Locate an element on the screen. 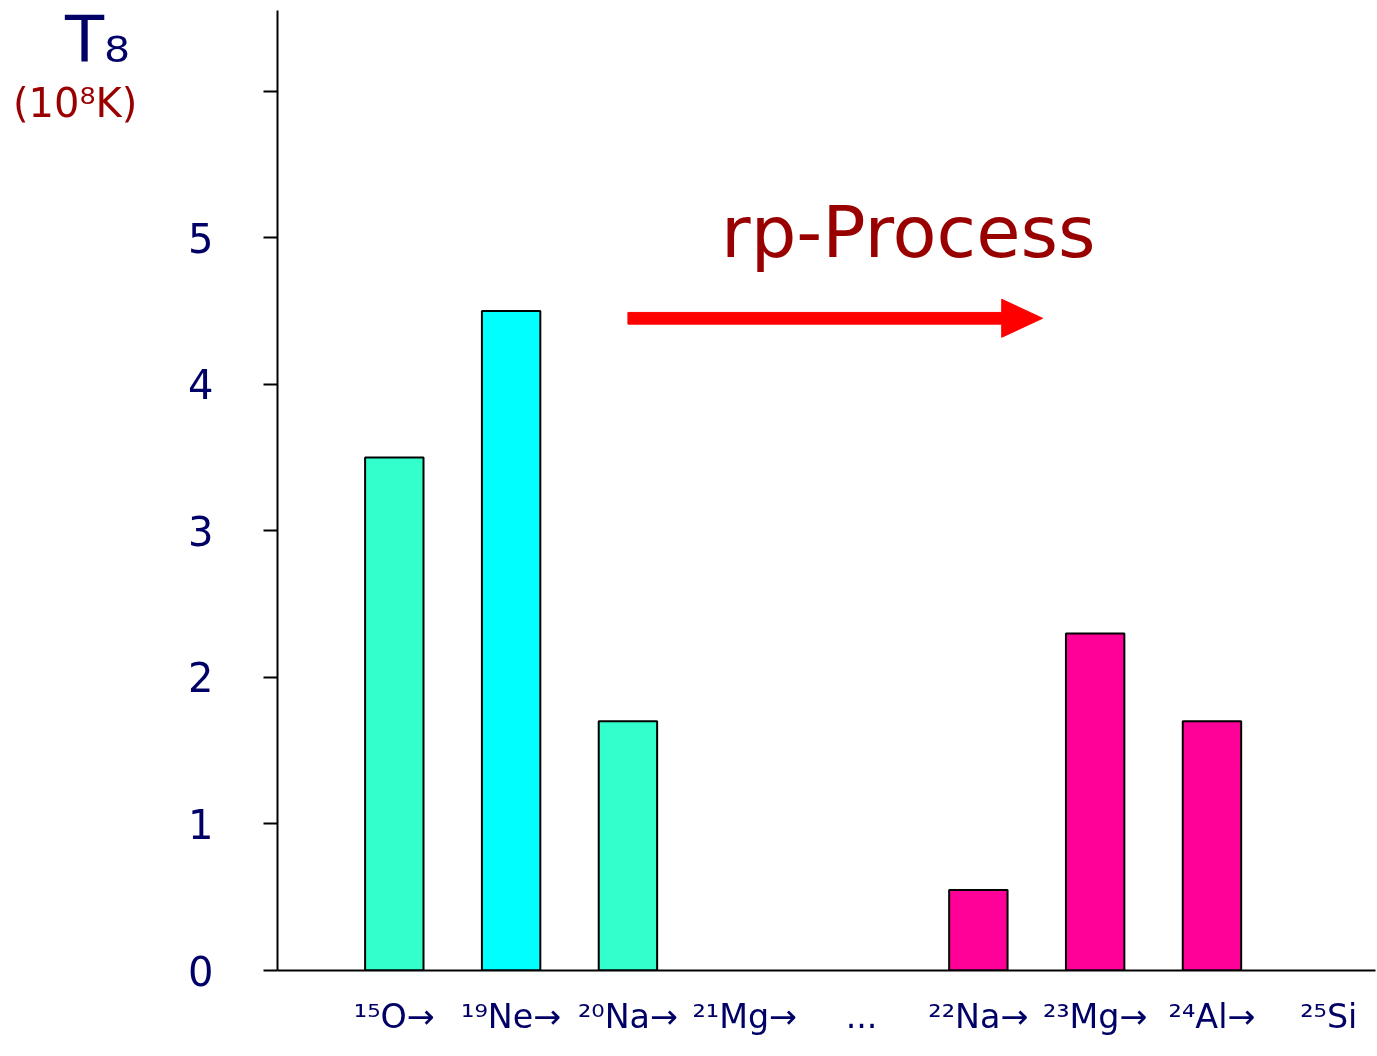 The width and height of the screenshot is (1377, 1056). y-tick-label: 4 is located at coordinates (201, 385).